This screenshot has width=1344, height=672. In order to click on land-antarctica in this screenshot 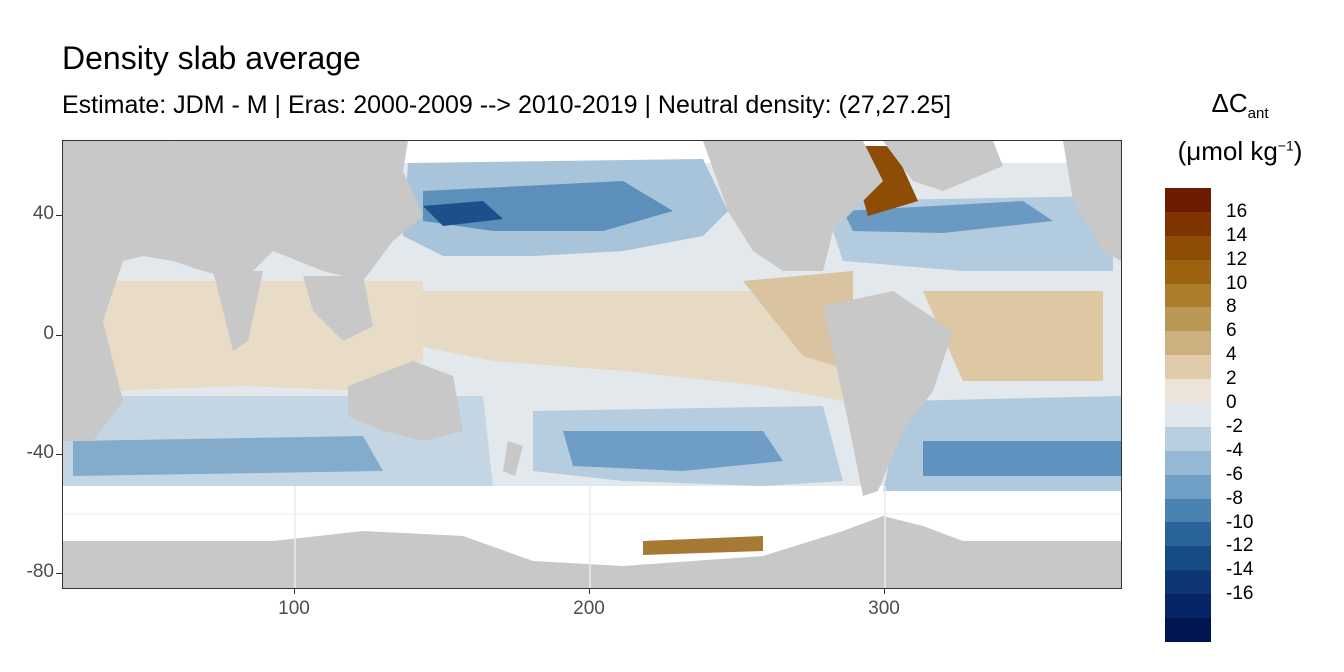, I will do `click(592, 552)`.